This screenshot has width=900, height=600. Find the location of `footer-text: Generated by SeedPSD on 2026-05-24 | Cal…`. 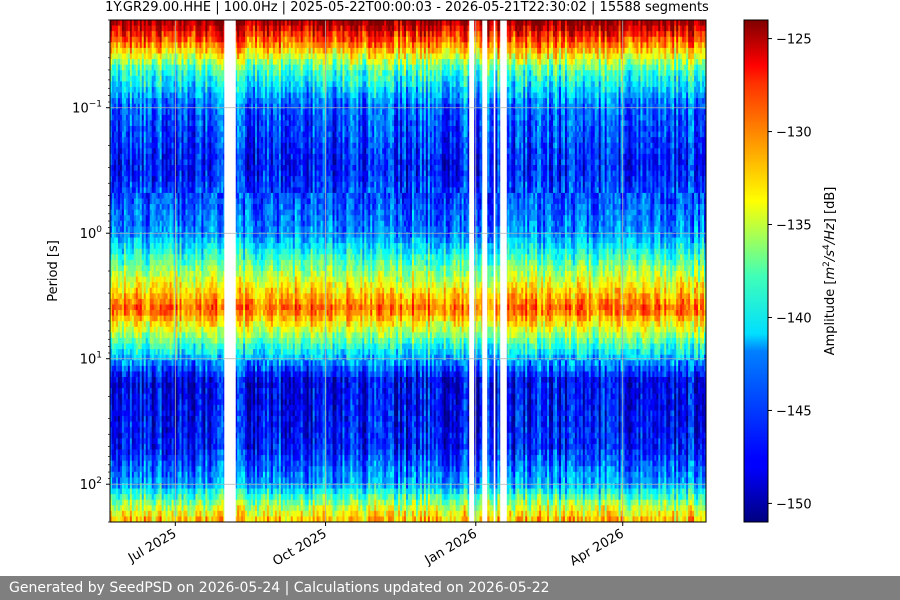

footer-text: Generated by SeedPSD on 2026-05-24 | Cal… is located at coordinates (279, 588).